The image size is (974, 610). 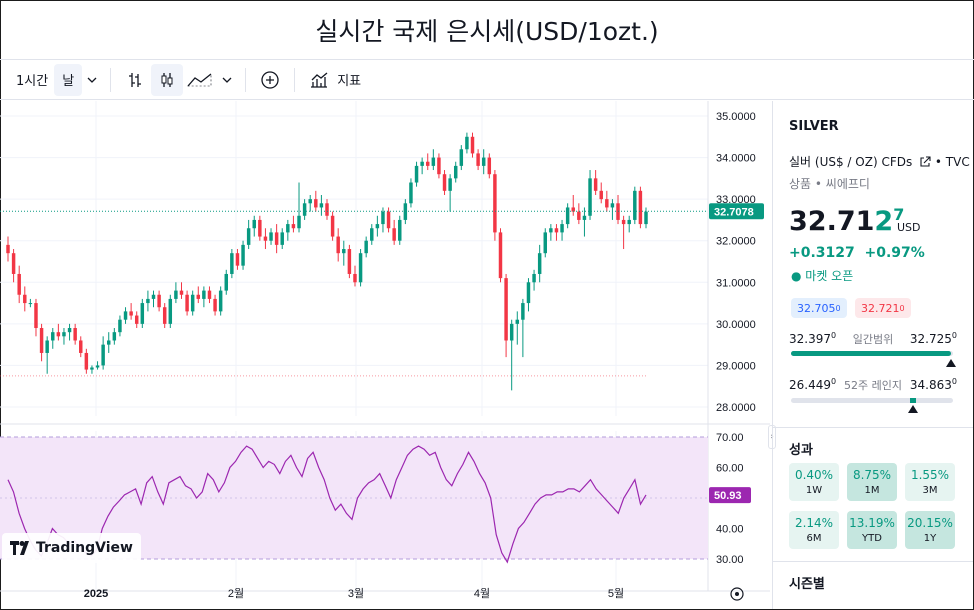 What do you see at coordinates (838, 308) in the screenshot?
I see `bid-sup: 0` at bounding box center [838, 308].